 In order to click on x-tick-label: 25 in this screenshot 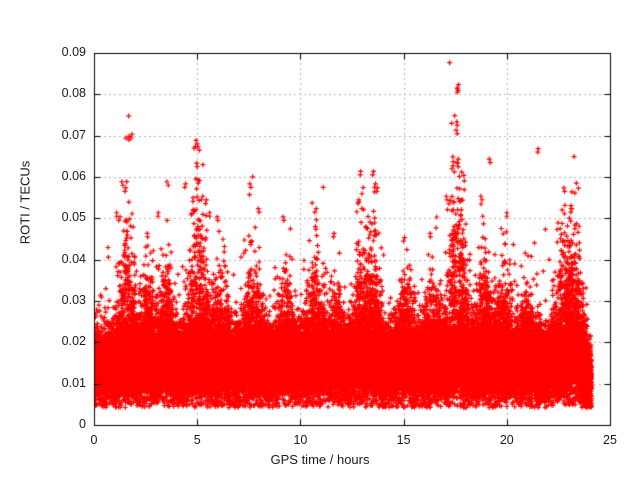, I will do `click(610, 440)`.